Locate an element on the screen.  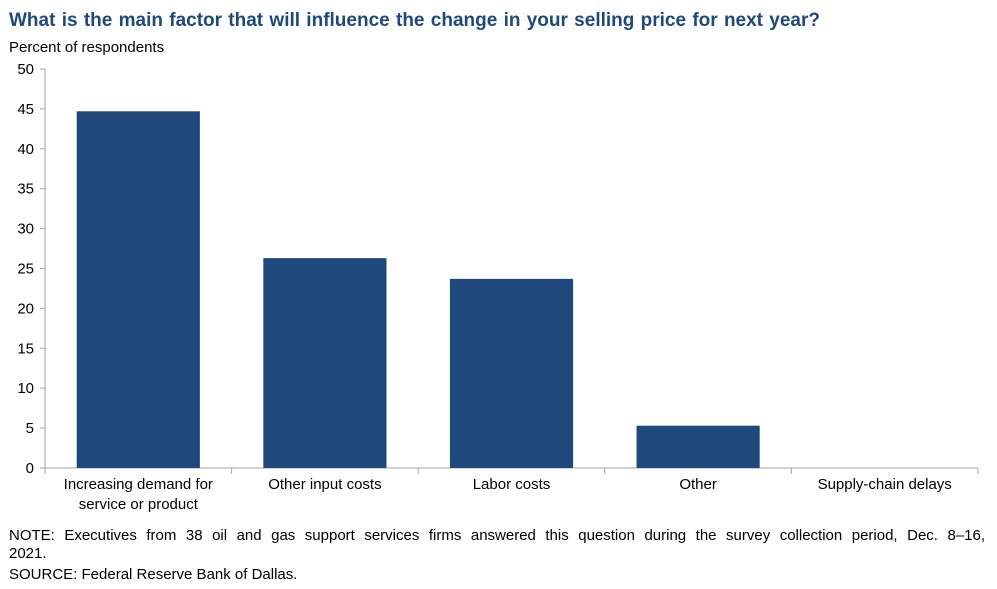
y-tick-label: 0 is located at coordinates (30, 468).